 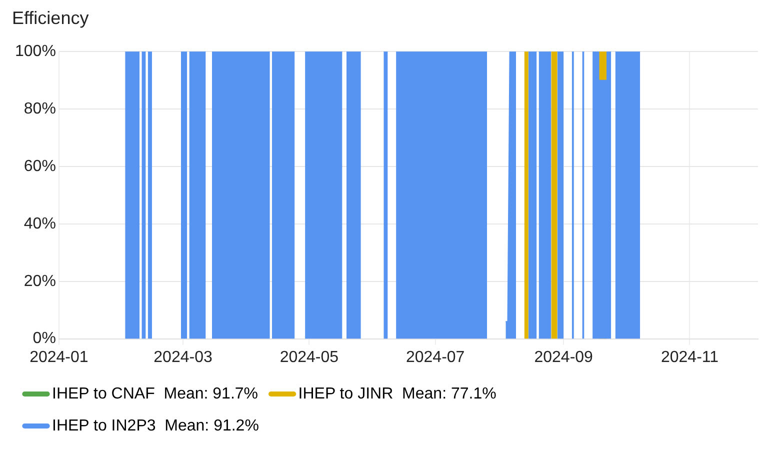 What do you see at coordinates (564, 357) in the screenshot?
I see `x-tick-label: 2024-09` at bounding box center [564, 357].